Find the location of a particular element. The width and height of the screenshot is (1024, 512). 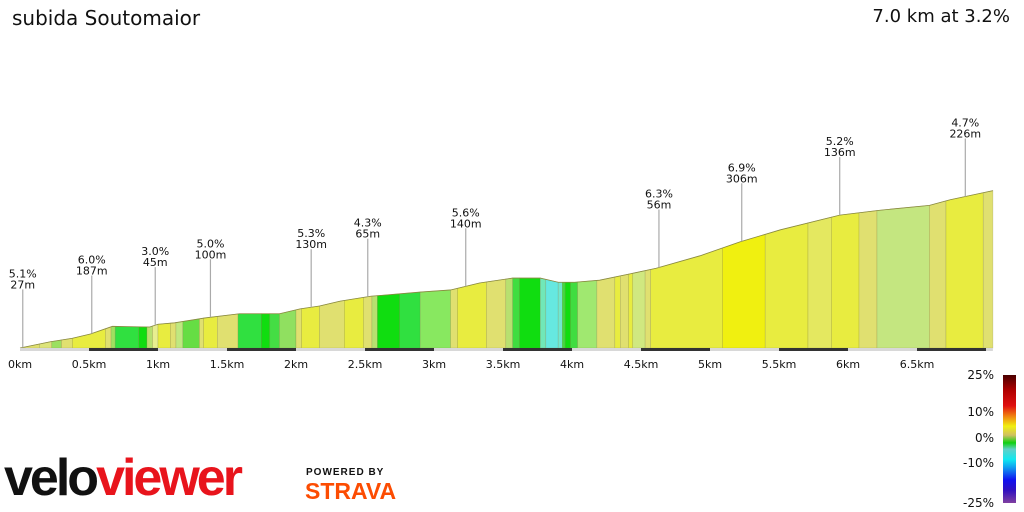

annotation-grade: 5.3% is located at coordinates (311, 233).